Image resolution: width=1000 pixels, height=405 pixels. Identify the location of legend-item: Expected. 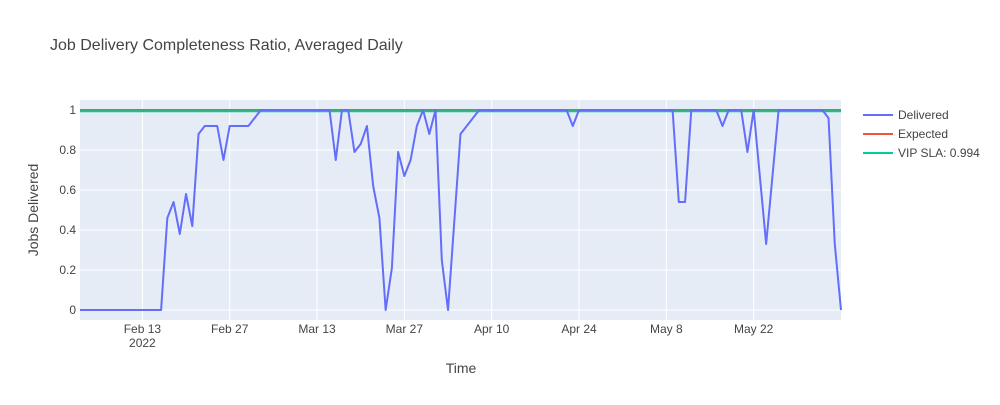
(905, 134).